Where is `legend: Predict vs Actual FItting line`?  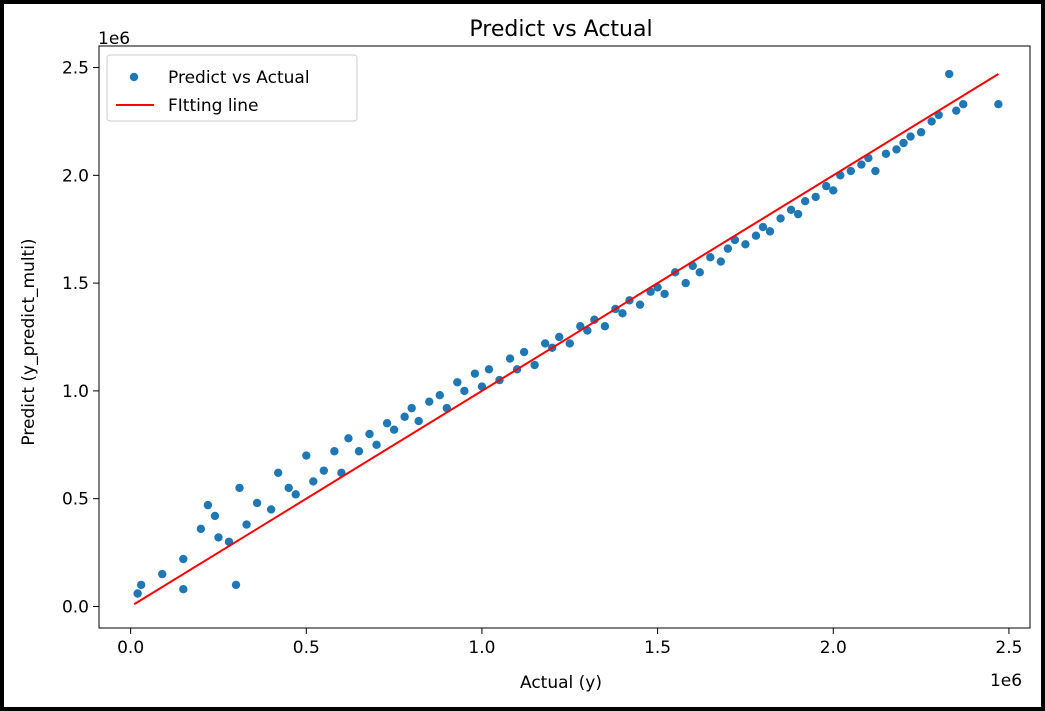
legend: Predict vs Actual FItting line is located at coordinates (232, 88).